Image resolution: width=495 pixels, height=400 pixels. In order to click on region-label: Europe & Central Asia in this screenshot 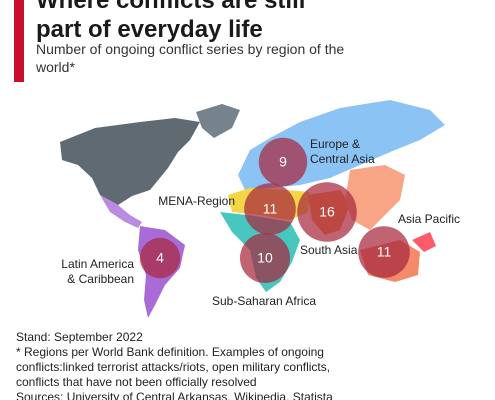, I will do `click(342, 151)`.